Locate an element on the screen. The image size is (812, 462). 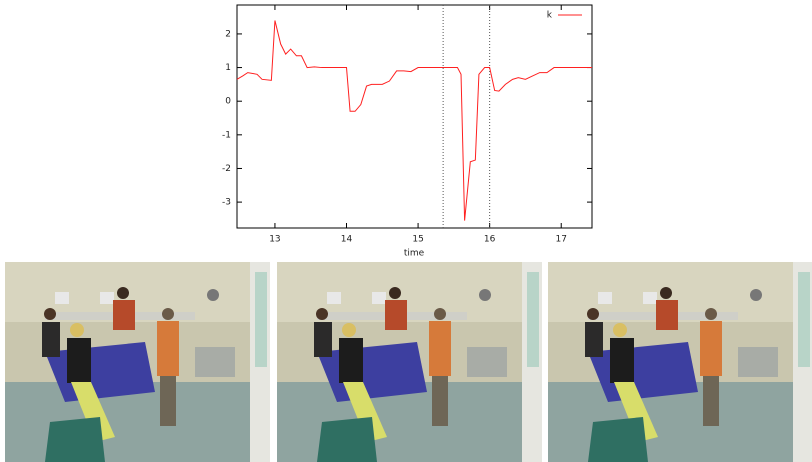
y-tick-label: -3 is located at coordinates (226, 203).